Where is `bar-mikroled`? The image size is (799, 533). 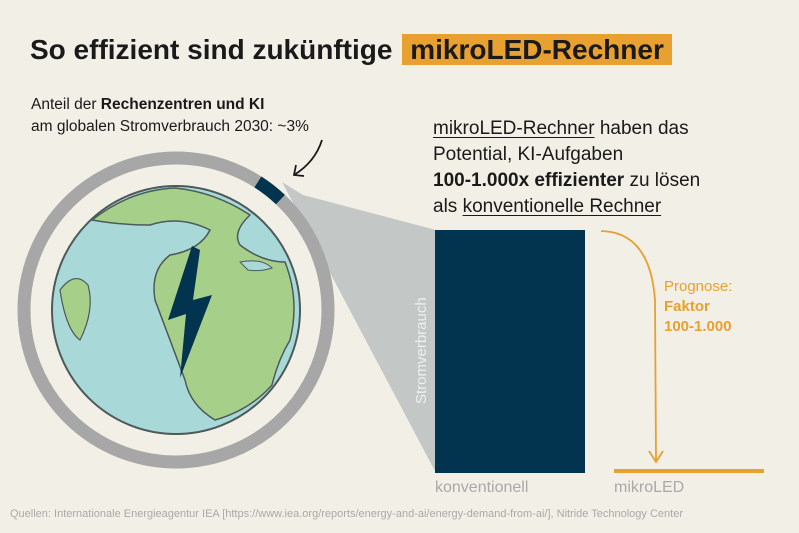
bar-mikroled is located at coordinates (689, 471).